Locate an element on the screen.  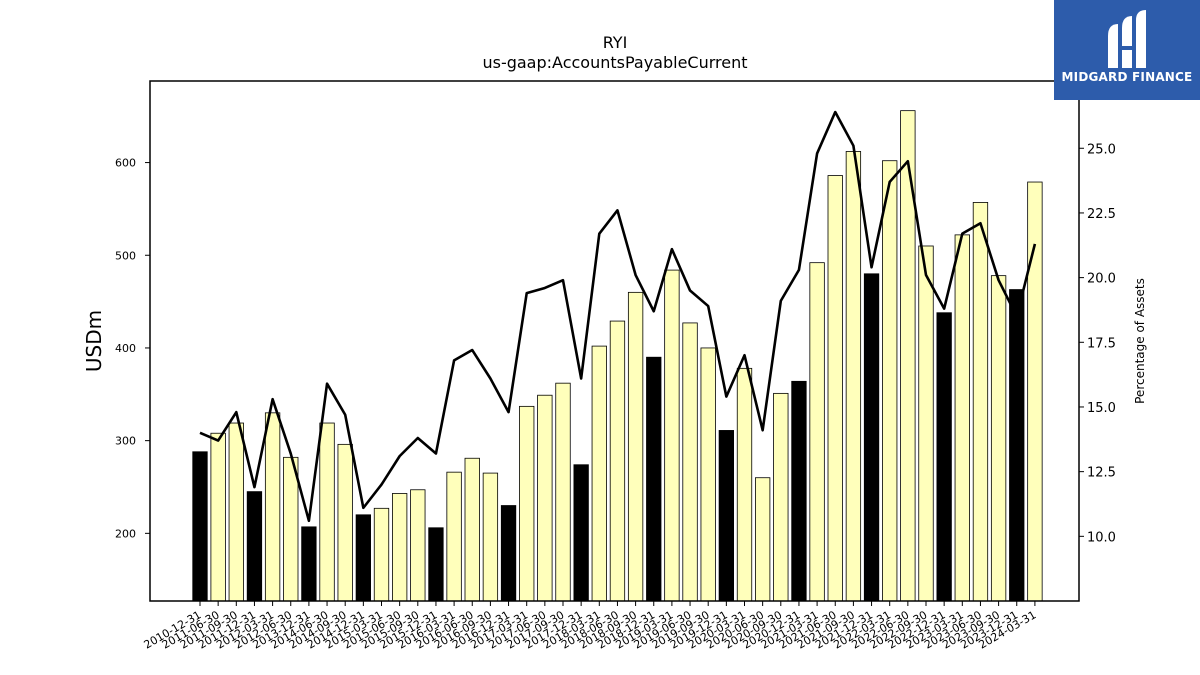
brand-name: MIDGARD FINANCE is located at coordinates (1127, 77).